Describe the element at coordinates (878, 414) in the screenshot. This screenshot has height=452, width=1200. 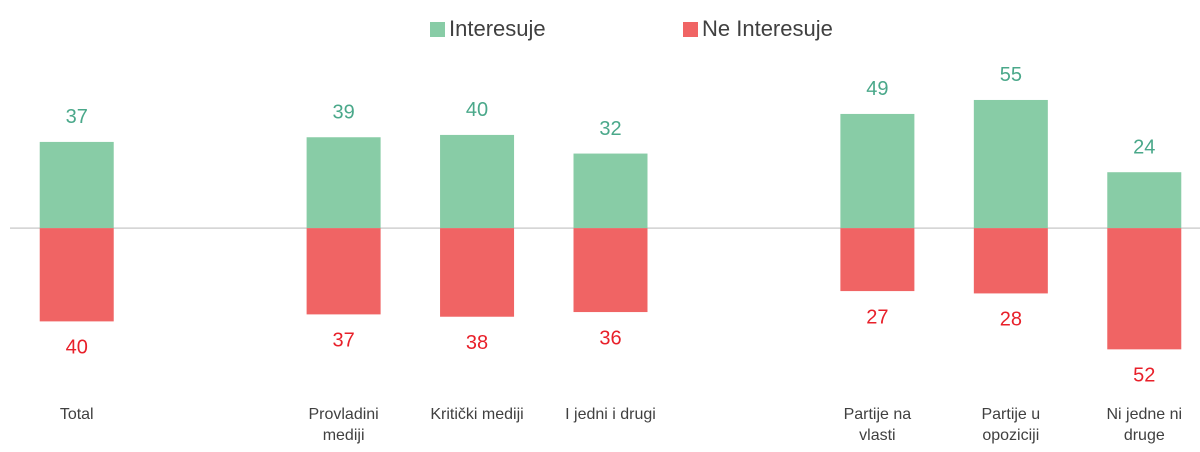
I see `tick-label-line: Partije na` at that location.